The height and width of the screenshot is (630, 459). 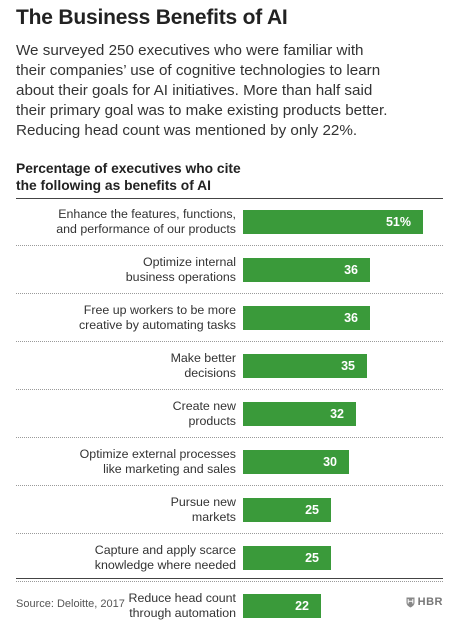 What do you see at coordinates (147, 213) in the screenshot?
I see `category-label-line: Enhance the features, functions,` at bounding box center [147, 213].